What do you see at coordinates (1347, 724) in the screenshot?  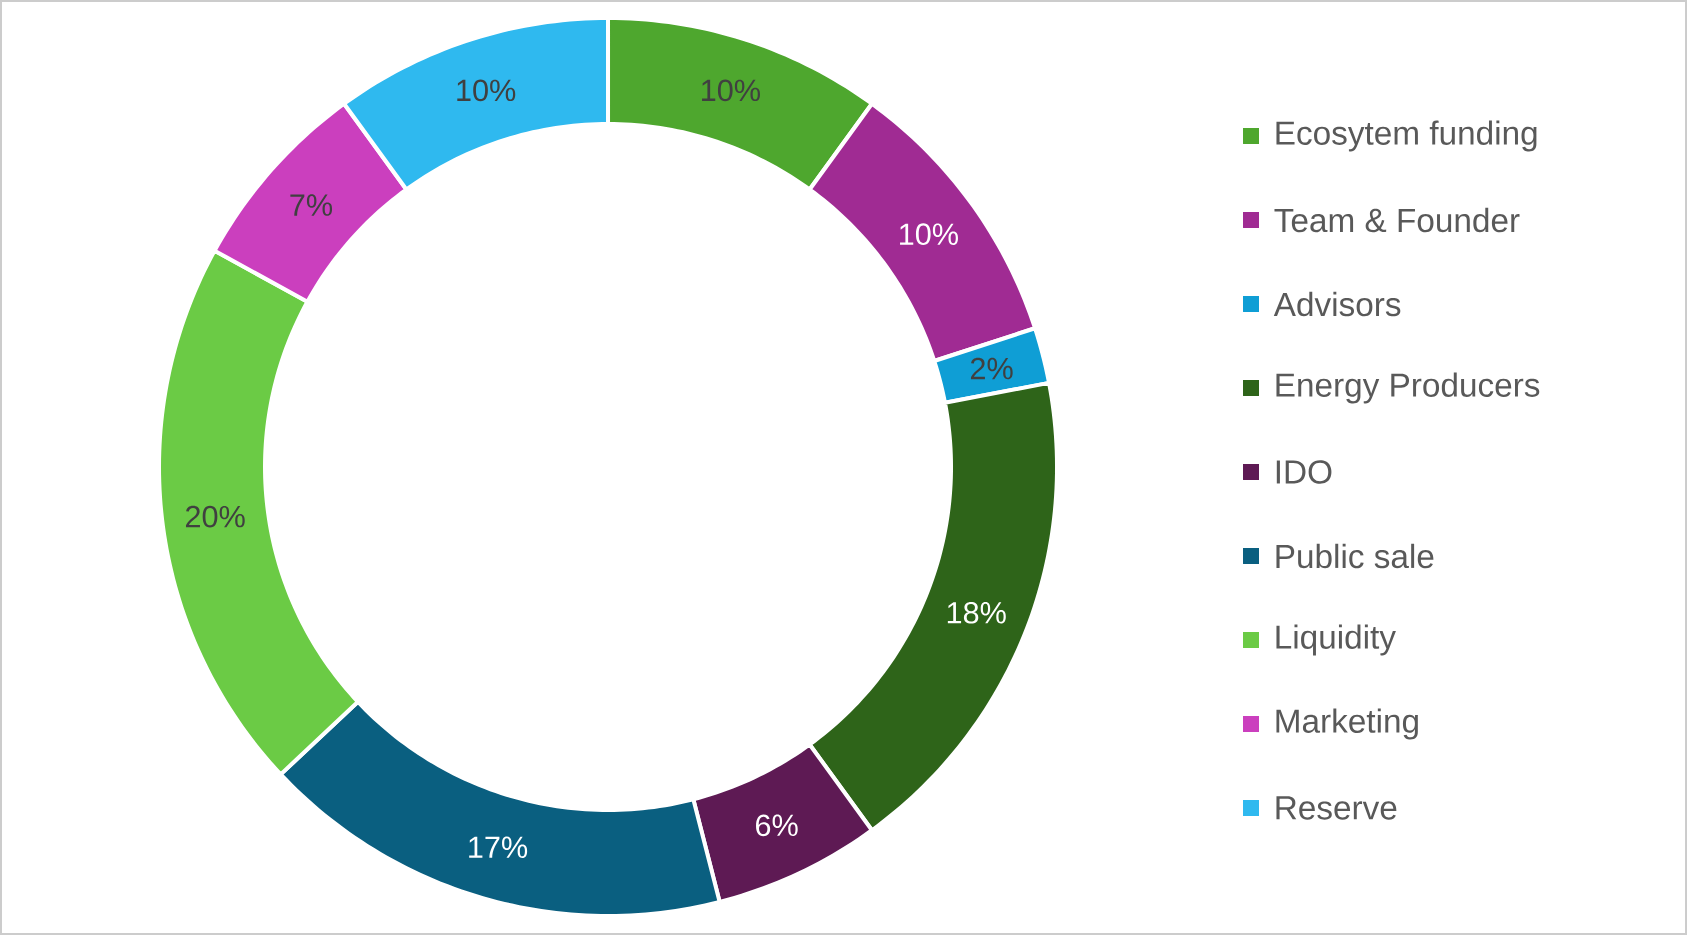 I see `legend-label: Marketing` at bounding box center [1347, 724].